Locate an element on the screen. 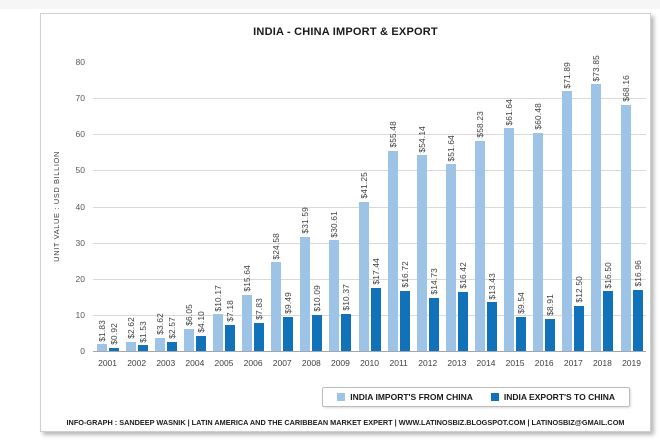 This screenshot has height=440, width=660. bar-value-label: $24.58 is located at coordinates (276, 246).